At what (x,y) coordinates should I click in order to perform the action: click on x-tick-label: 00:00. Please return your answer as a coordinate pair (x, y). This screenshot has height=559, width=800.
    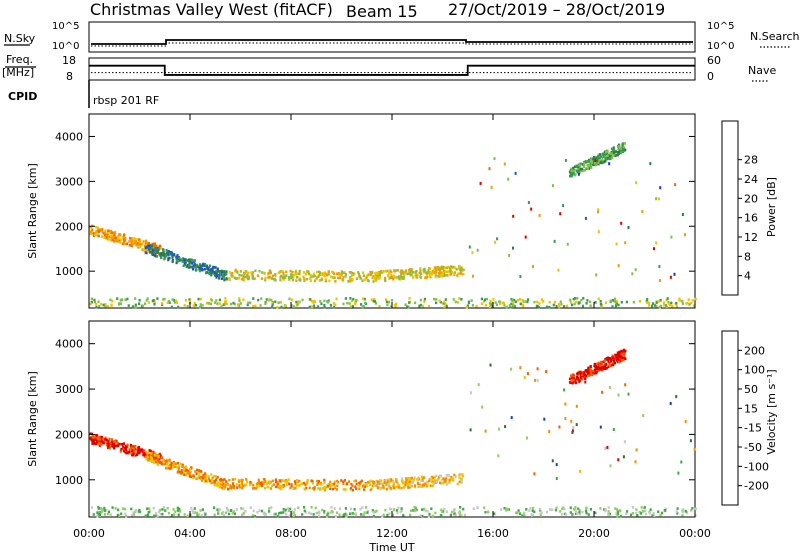
    Looking at the image, I should click on (695, 533).